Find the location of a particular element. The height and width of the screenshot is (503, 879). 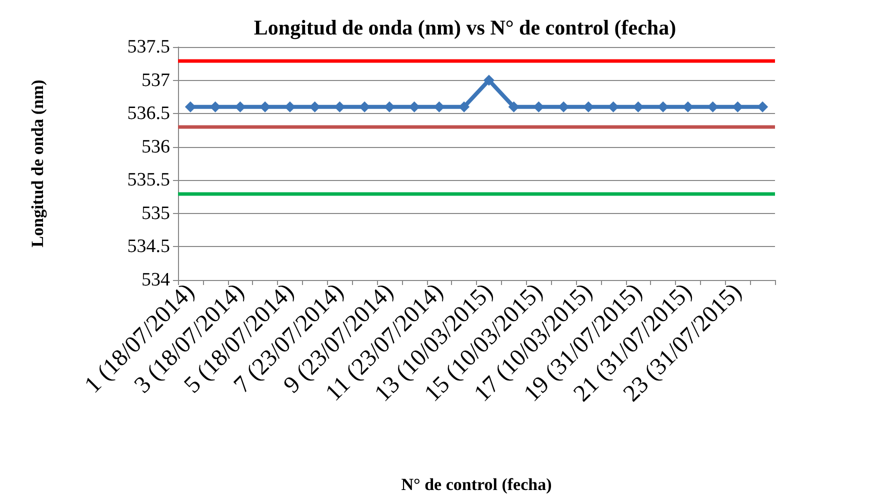

y-tick-label: 536.5 is located at coordinates (148, 113).